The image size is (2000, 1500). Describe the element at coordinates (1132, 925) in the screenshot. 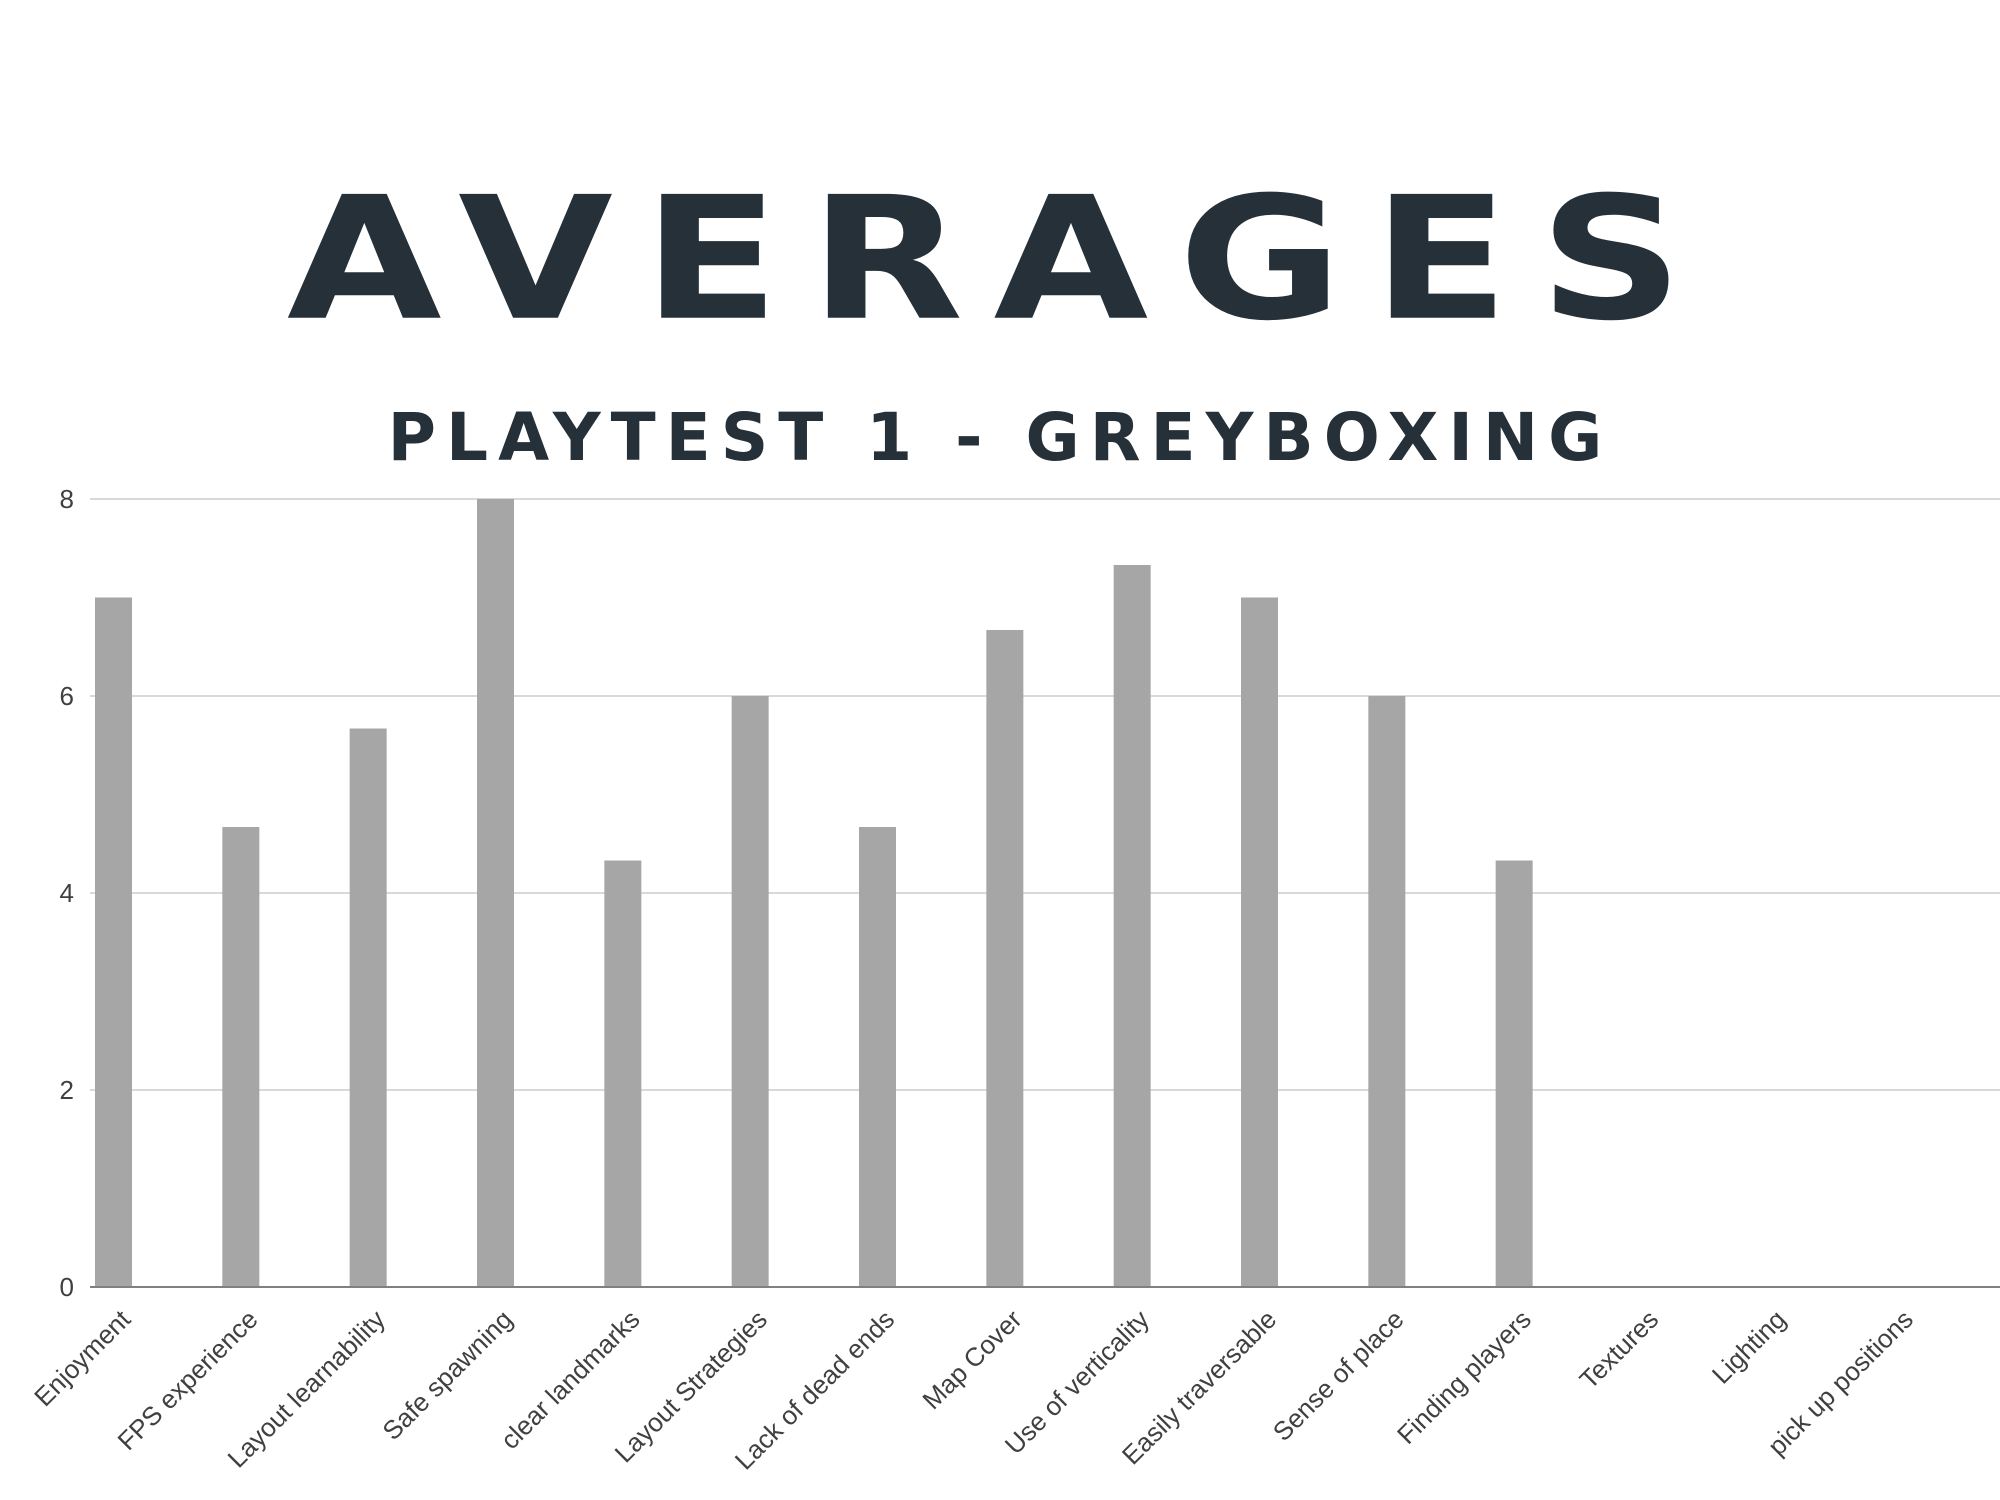

I see `bar-use-of-verticality` at that location.